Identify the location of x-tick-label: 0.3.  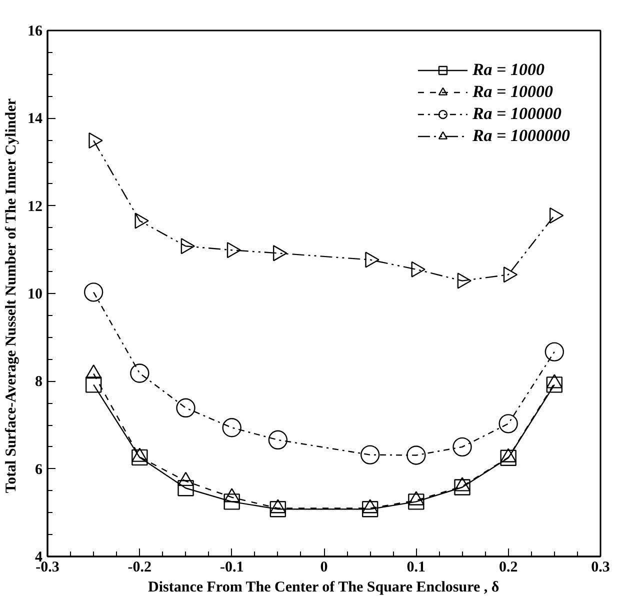
(600, 568).